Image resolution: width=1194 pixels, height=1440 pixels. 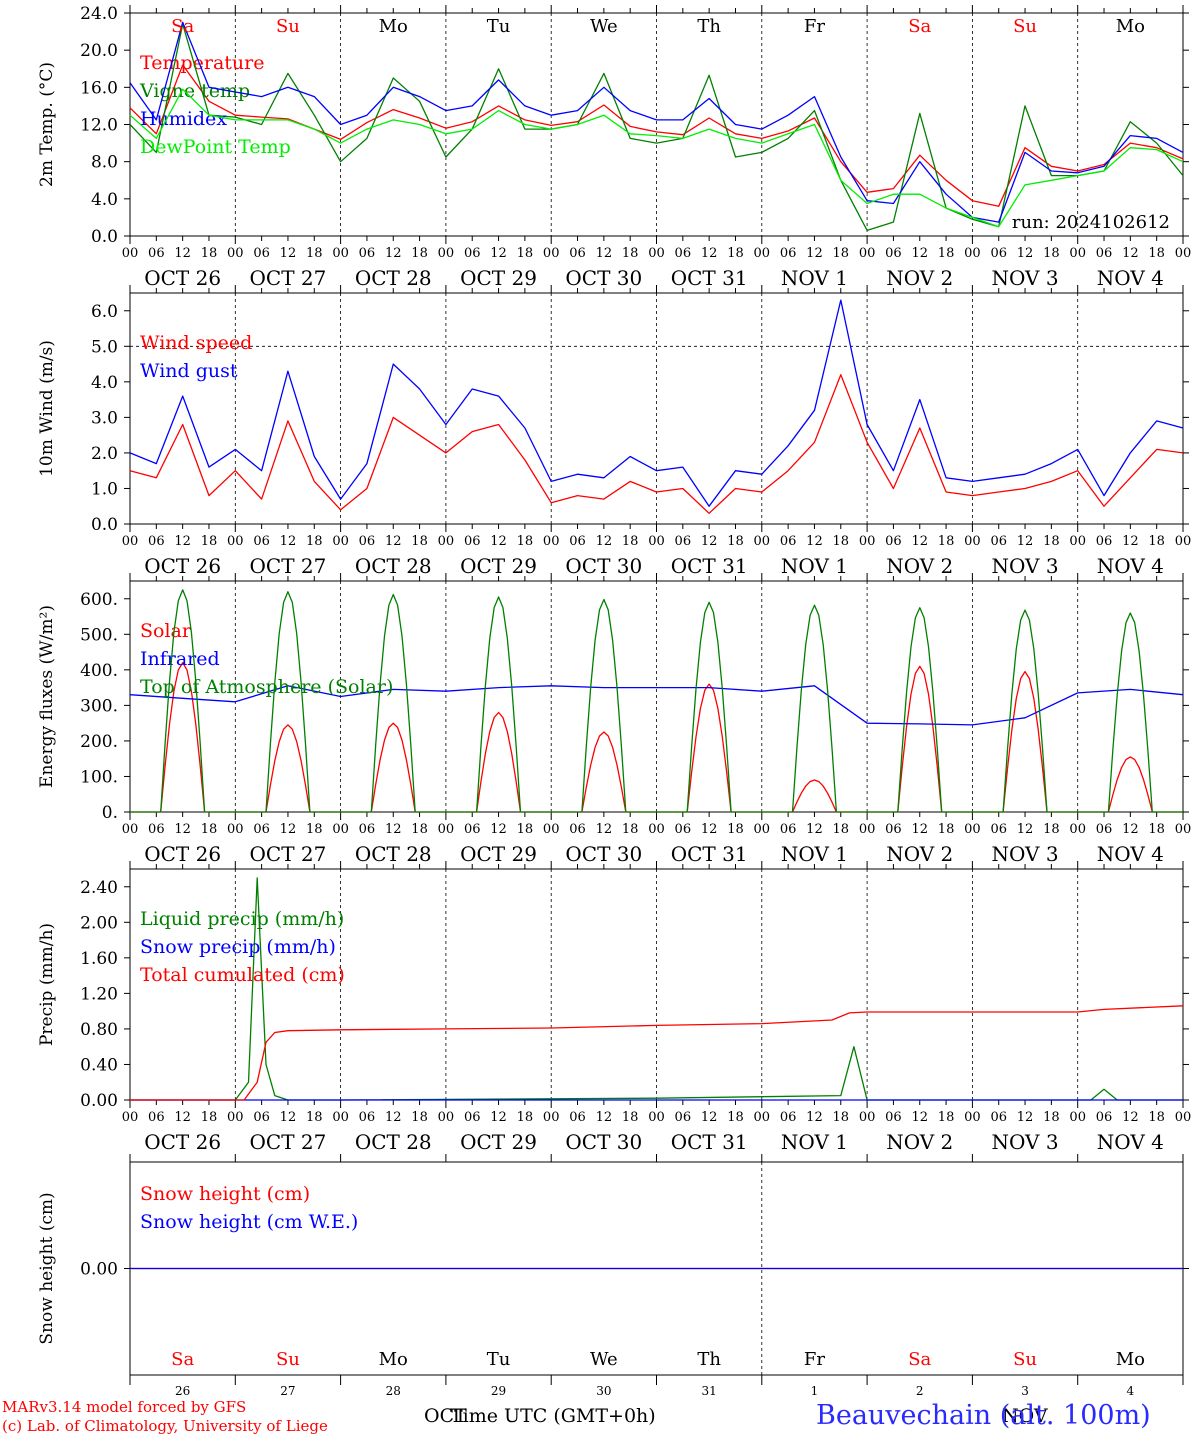 I want to click on panel-1-date-label: OCT 28, so click(x=393, y=566).